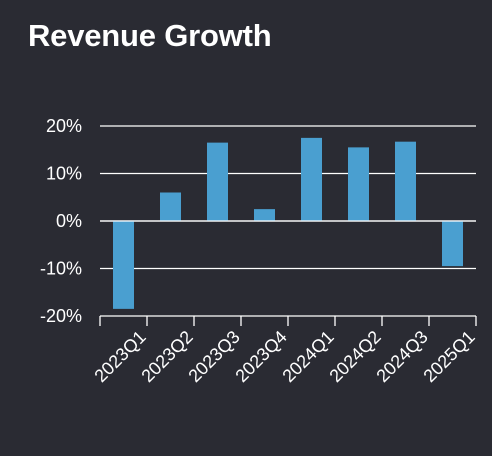 This screenshot has width=492, height=456. I want to click on bar-2023Q1, so click(123, 265).